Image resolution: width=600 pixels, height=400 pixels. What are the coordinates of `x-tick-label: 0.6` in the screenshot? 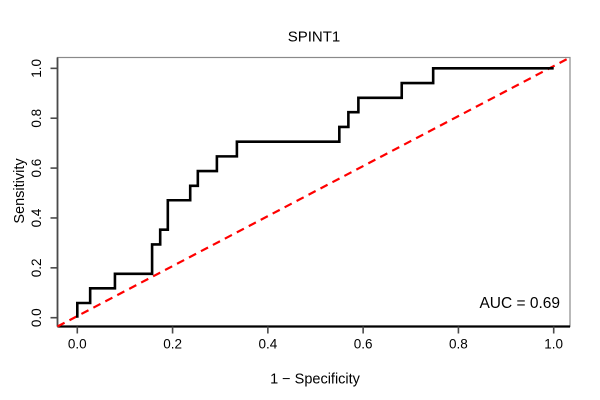 It's located at (363, 344).